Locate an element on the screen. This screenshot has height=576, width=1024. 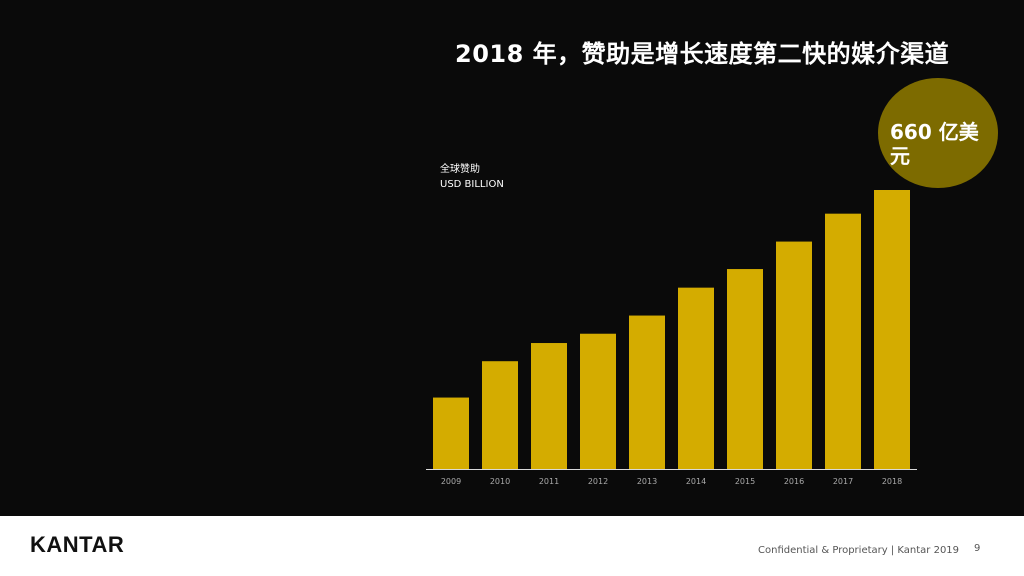
bar-2012 is located at coordinates (598, 401).